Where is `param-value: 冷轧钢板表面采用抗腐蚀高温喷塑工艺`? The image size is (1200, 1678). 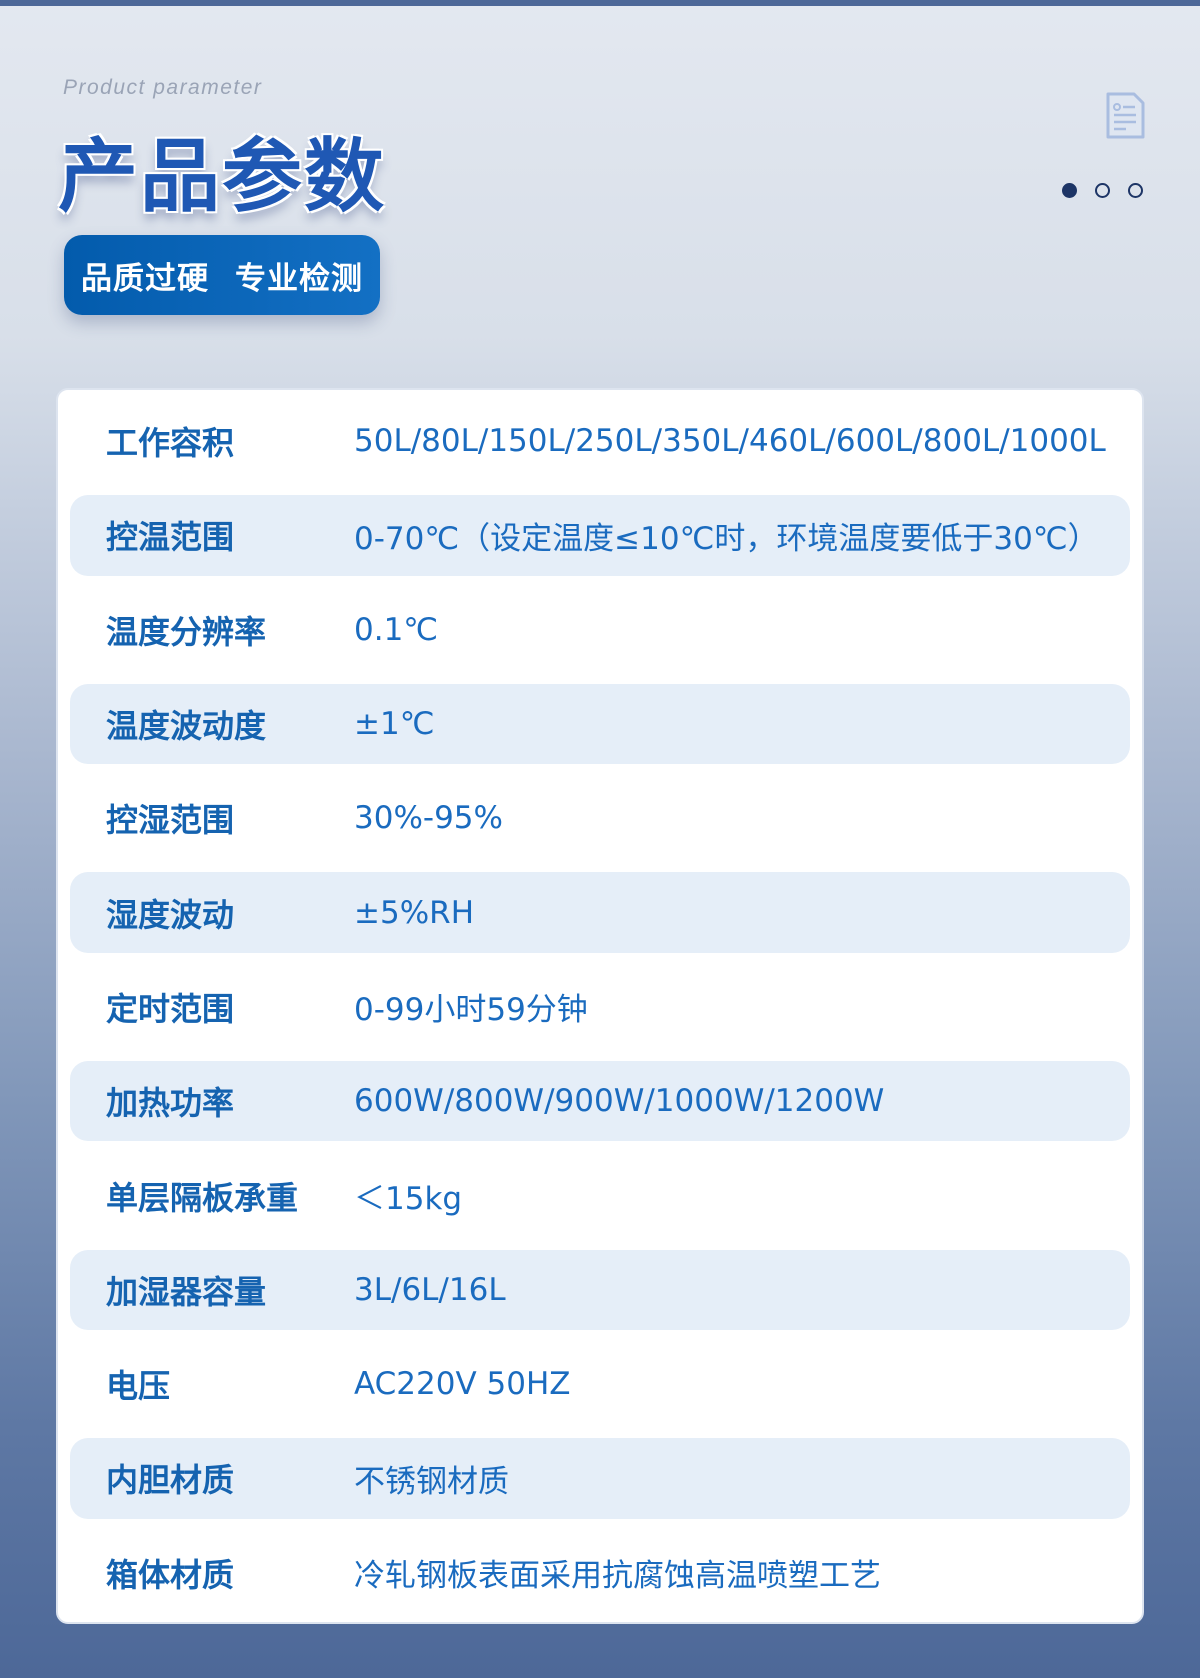
param-value: 冷轧钢板表面采用抗腐蚀高温喷塑工艺 is located at coordinates (617, 1576).